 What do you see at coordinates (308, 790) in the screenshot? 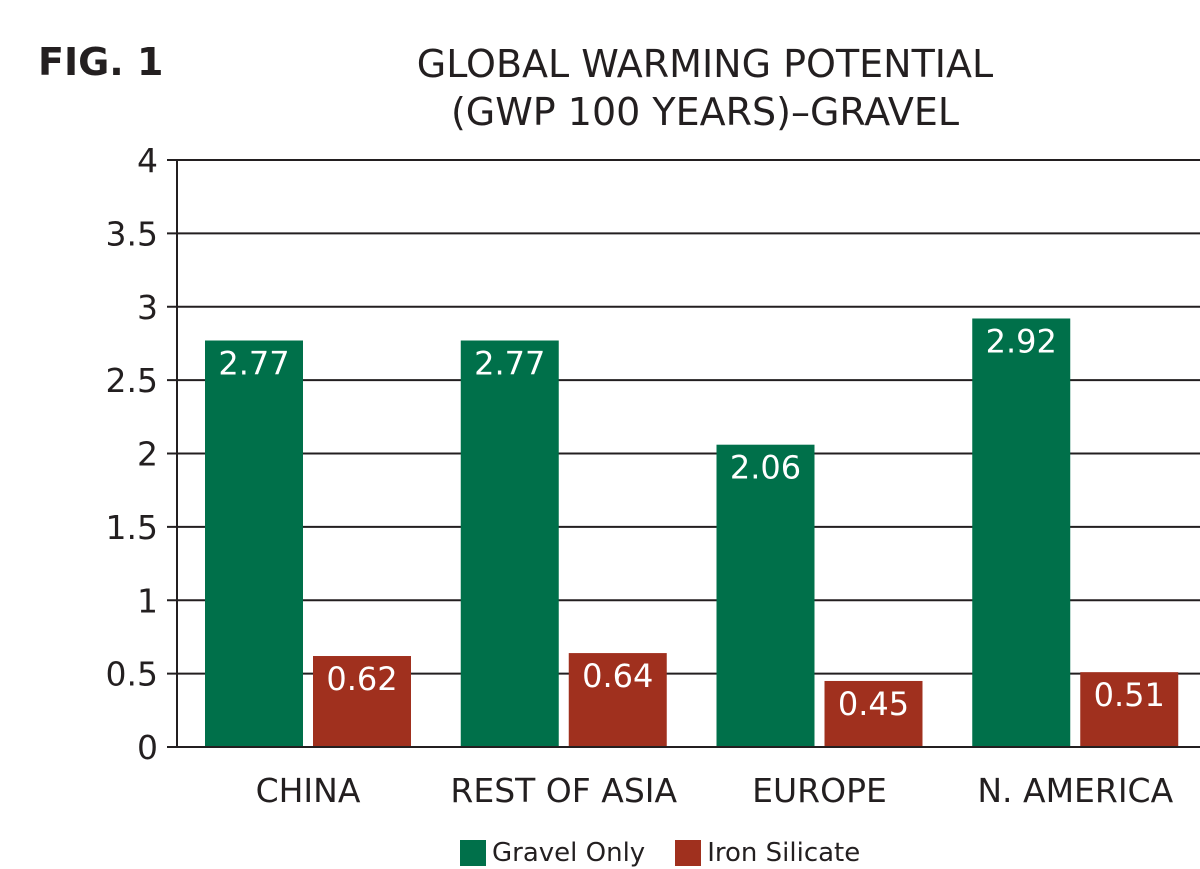
I see `x-tick-label: CHINA` at bounding box center [308, 790].